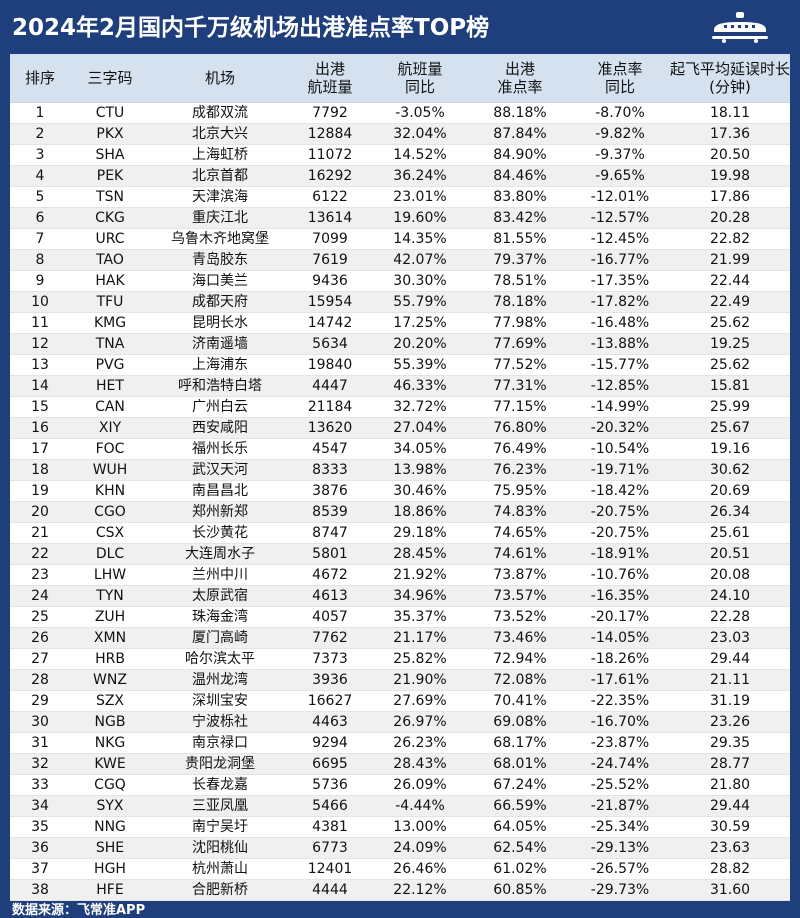 The height and width of the screenshot is (918, 800). Describe the element at coordinates (520, 176) in the screenshot. I see `otp-cell: 84.46%` at that location.